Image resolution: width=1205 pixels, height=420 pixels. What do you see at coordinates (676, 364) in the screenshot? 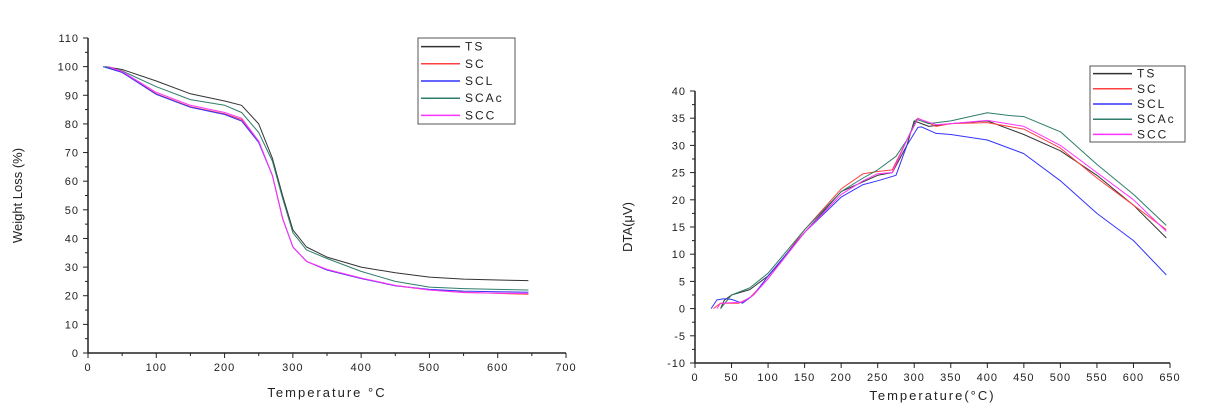
I see `y-tick-label: -10` at bounding box center [676, 364].